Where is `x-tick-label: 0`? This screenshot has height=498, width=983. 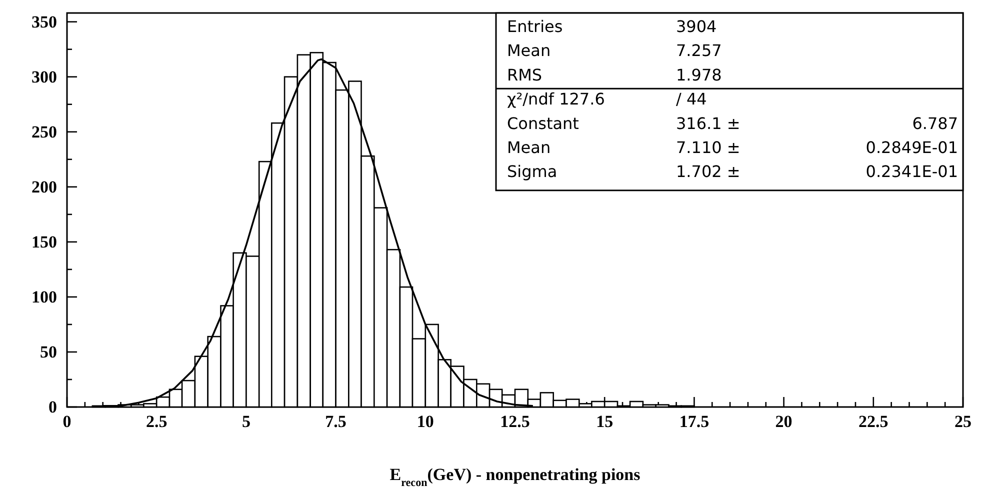 x-tick-label: 0 is located at coordinates (67, 422).